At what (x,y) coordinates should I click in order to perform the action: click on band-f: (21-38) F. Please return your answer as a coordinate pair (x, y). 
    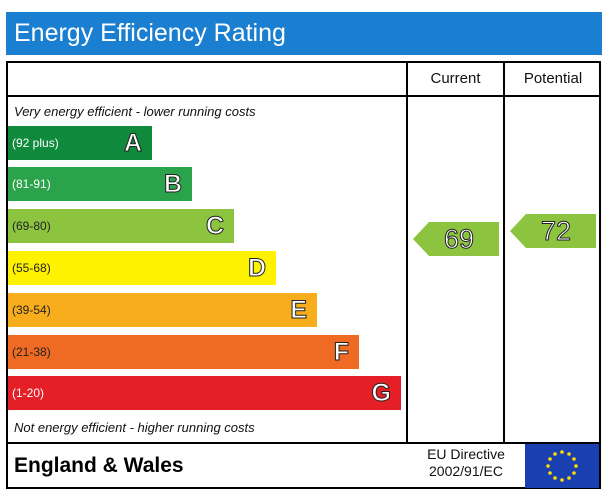
    Looking at the image, I should click on (183, 352).